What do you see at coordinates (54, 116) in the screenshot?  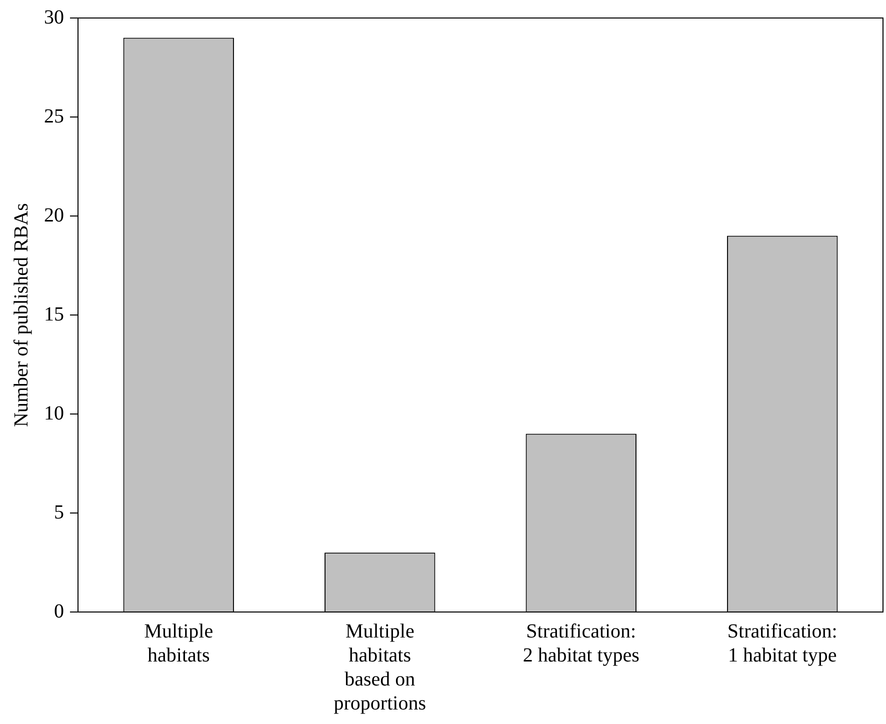 I see `y-tick-label: 25` at bounding box center [54, 116].